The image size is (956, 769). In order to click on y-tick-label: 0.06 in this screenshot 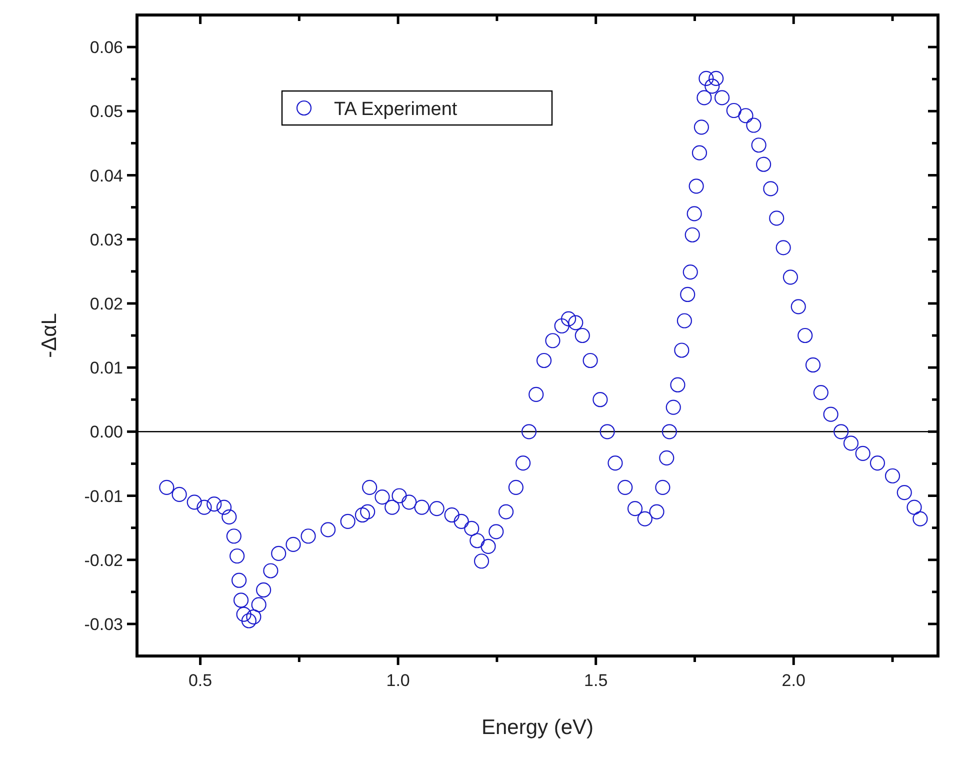, I will do `click(106, 48)`.